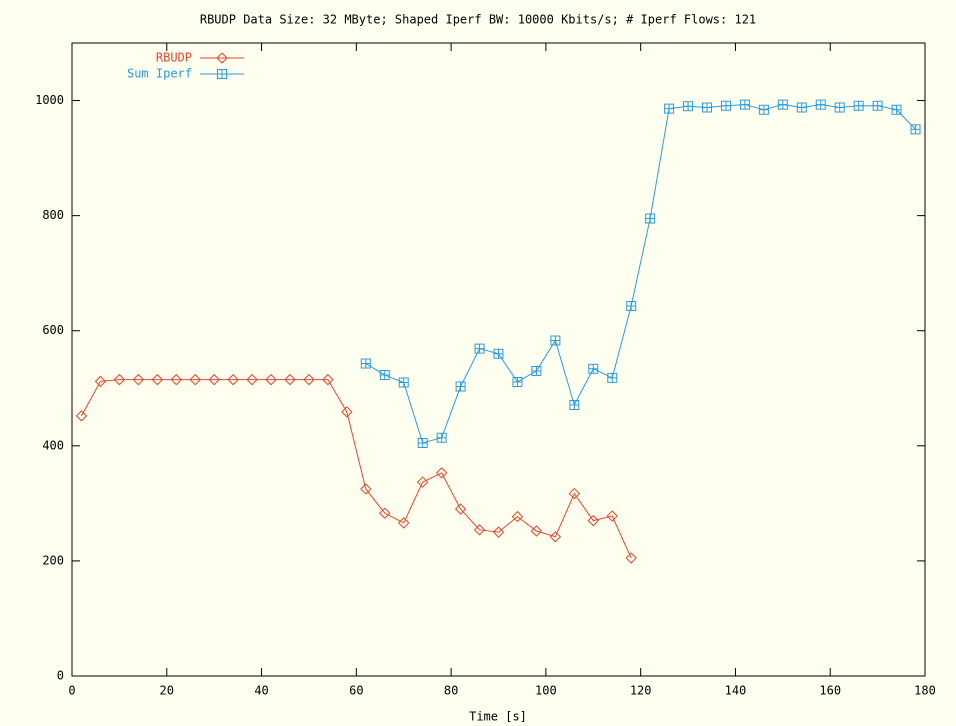 The height and width of the screenshot is (726, 956). I want to click on x-tick-label: 180, so click(925, 691).